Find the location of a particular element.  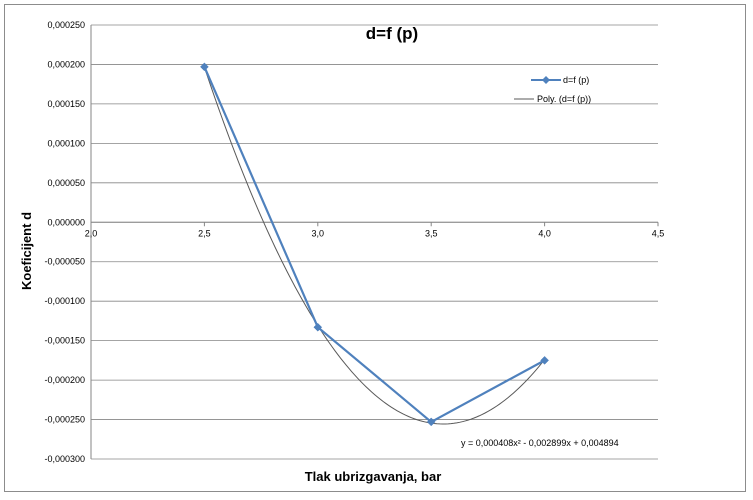

legend-label-trendline: Poly. (d=f (p)) is located at coordinates (564, 99).